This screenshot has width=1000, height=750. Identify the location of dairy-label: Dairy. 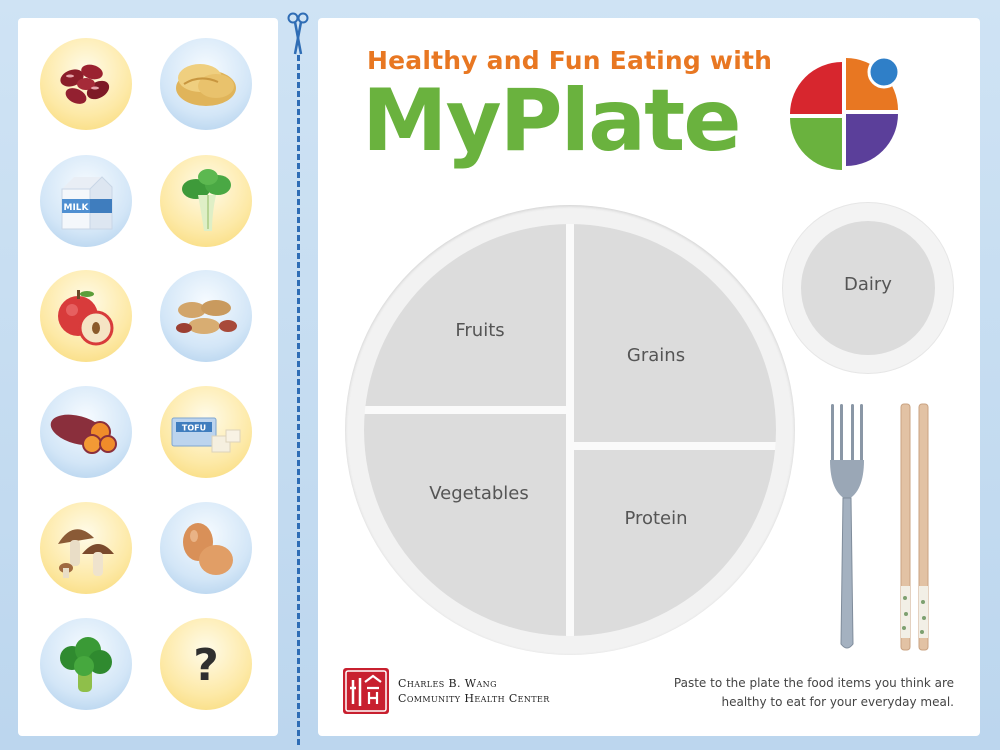
(868, 284).